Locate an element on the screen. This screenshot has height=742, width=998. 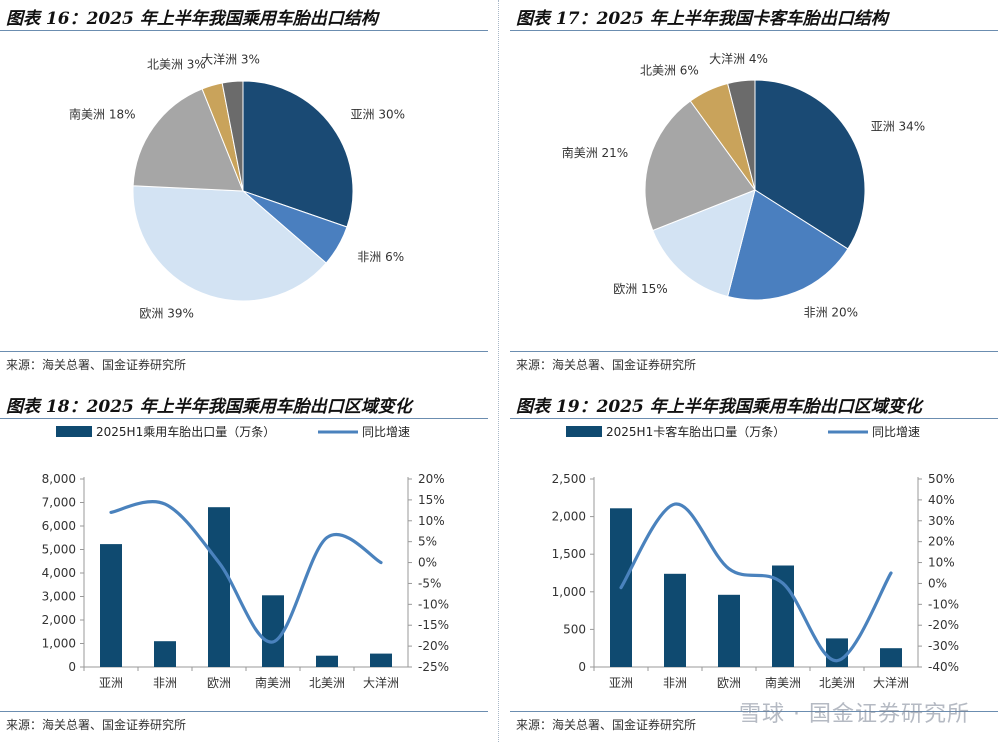
pie-chart-truck: 亚洲 34% 非洲 20% 欧洲 15% 南美洲 21% 北美洲 6% 大洋洲 4% is located at coordinates (744, 185).